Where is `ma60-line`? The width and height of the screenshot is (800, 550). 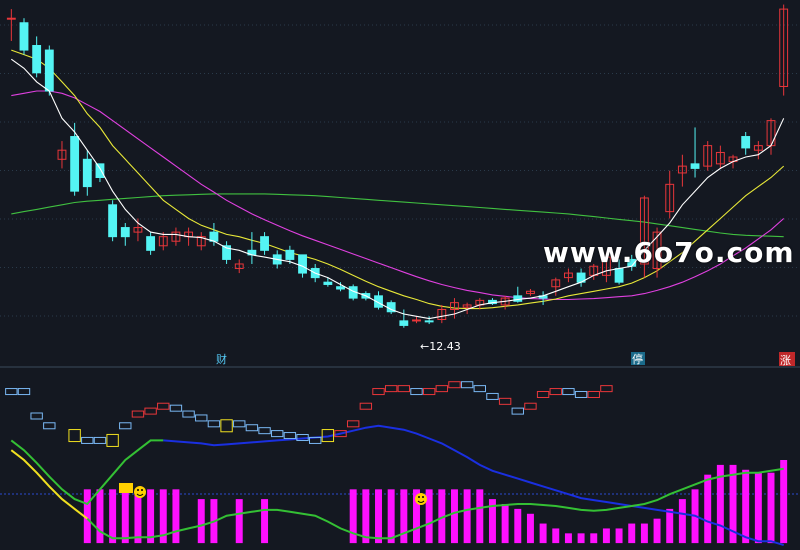
ma60-line is located at coordinates (397, 215).